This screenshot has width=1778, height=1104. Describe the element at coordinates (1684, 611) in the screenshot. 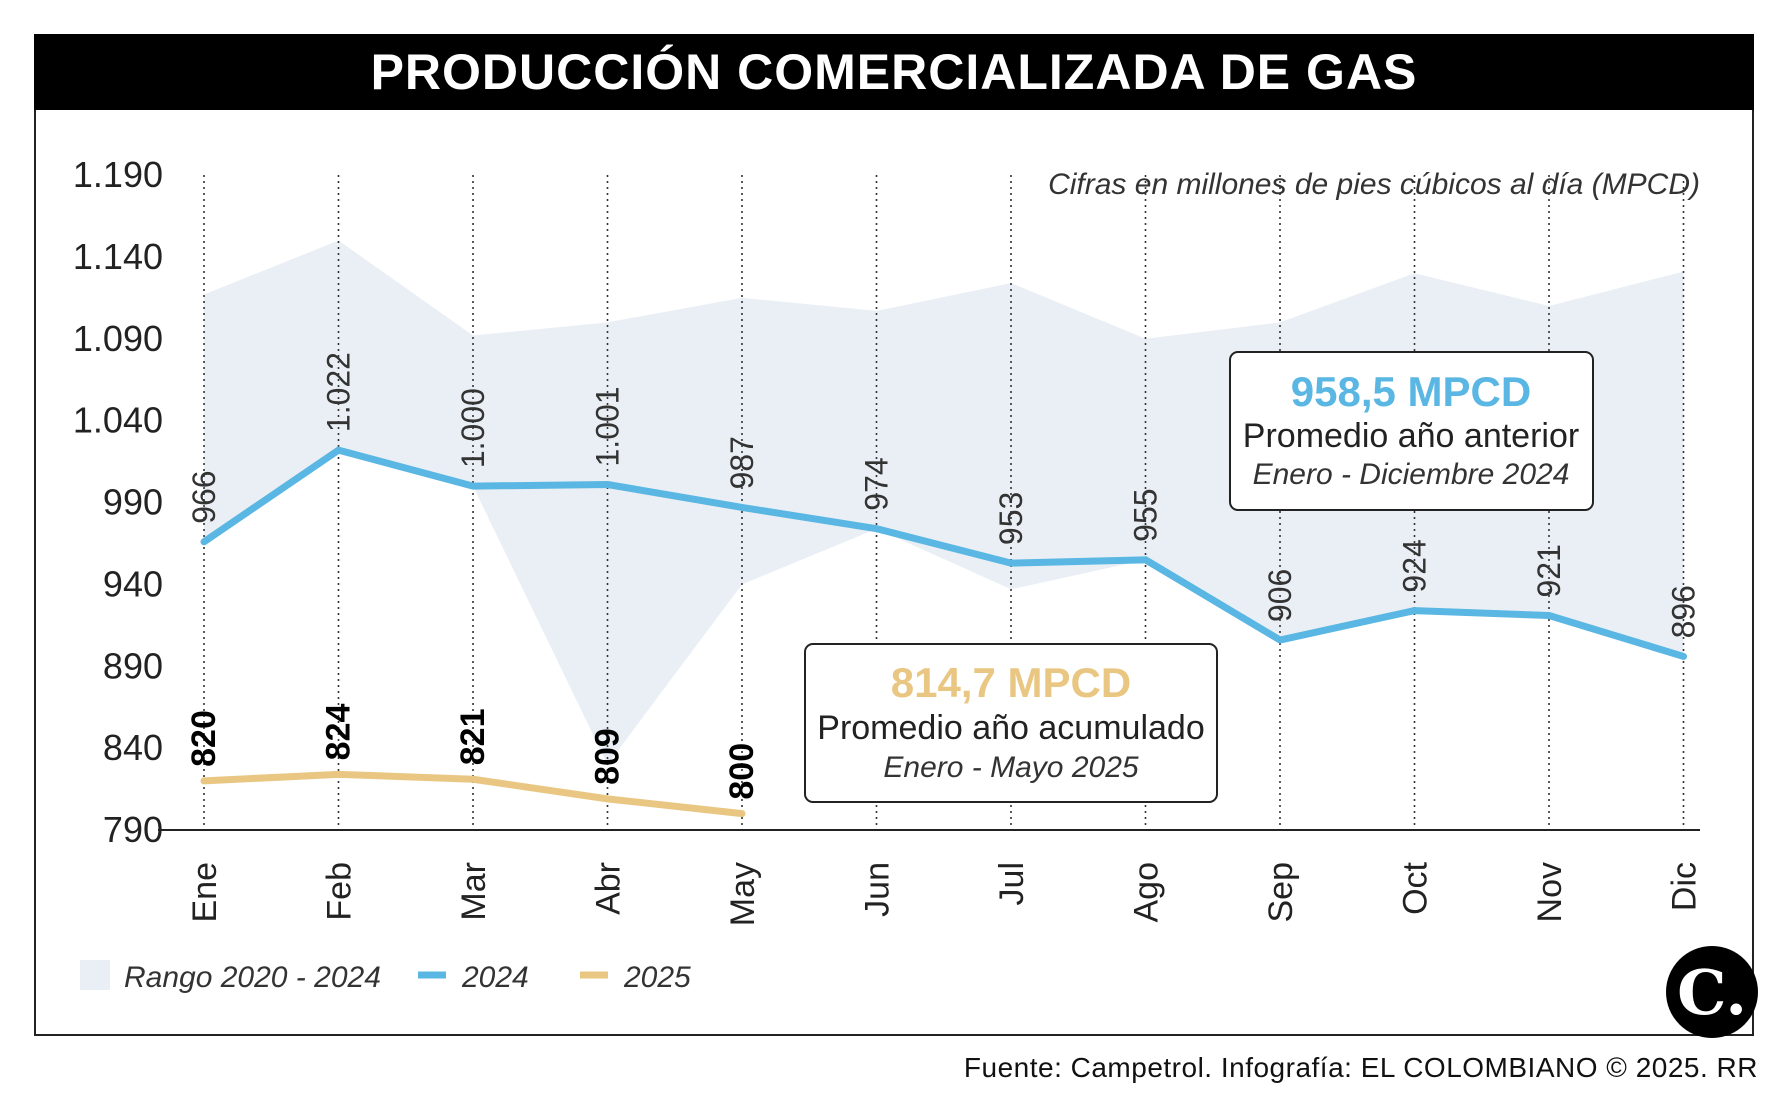

I see `data-label-2024: 896` at that location.